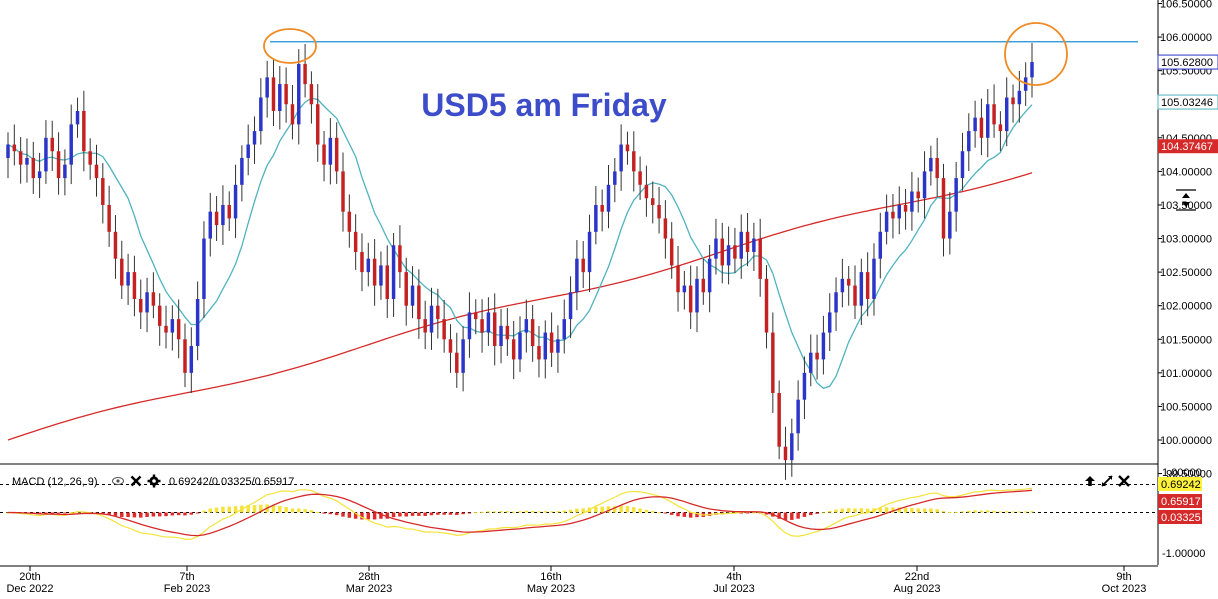 This screenshot has height=599, width=1218. What do you see at coordinates (136, 481) in the screenshot?
I see `macd-close-icon` at bounding box center [136, 481].